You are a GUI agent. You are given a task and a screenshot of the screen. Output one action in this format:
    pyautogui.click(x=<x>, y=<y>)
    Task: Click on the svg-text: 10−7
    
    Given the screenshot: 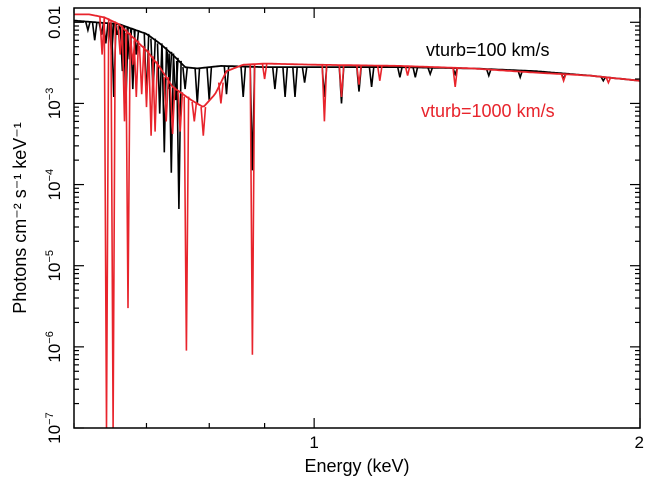 What is the action you would take?
    pyautogui.click(x=54, y=427)
    